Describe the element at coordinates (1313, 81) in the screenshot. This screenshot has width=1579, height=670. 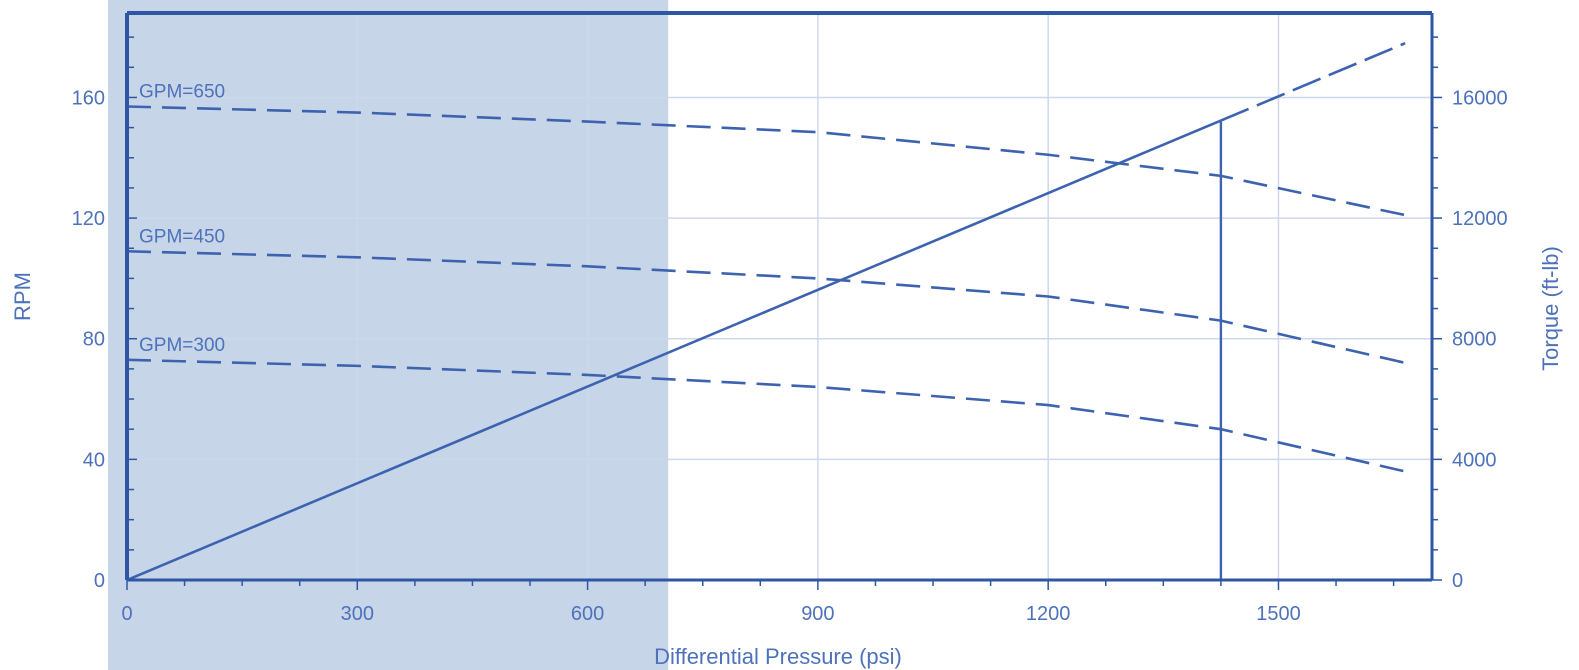
I see `torque-line-extension` at that location.